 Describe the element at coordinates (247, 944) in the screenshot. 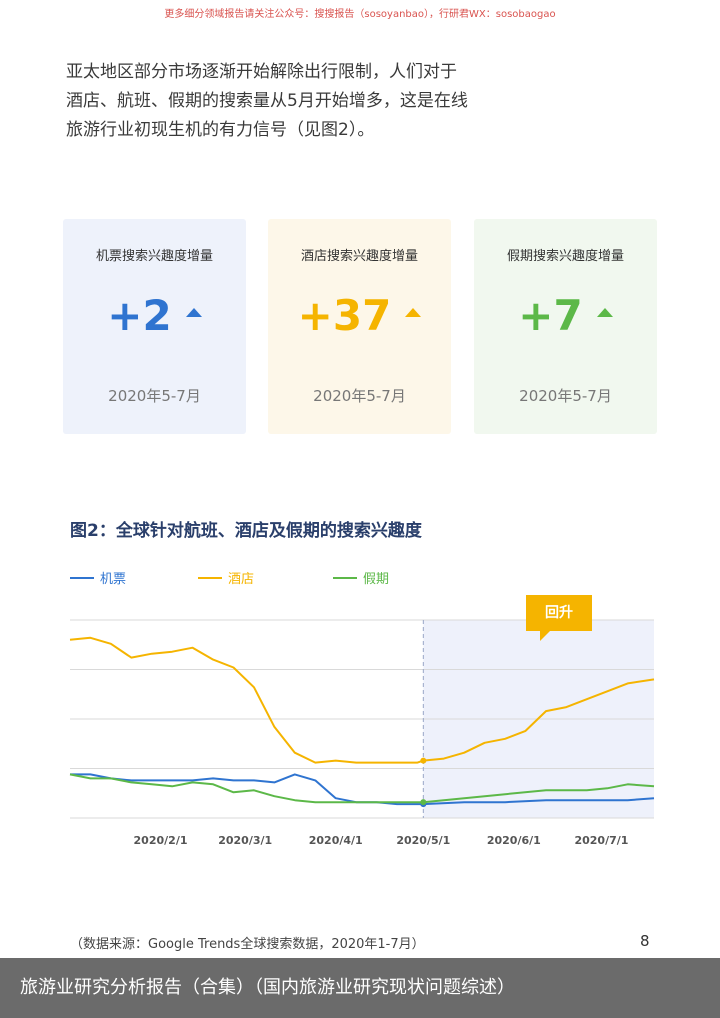

I see `data-source-note: （数据来源：Google Trends全球搜索数据，2020年1-7月）` at that location.